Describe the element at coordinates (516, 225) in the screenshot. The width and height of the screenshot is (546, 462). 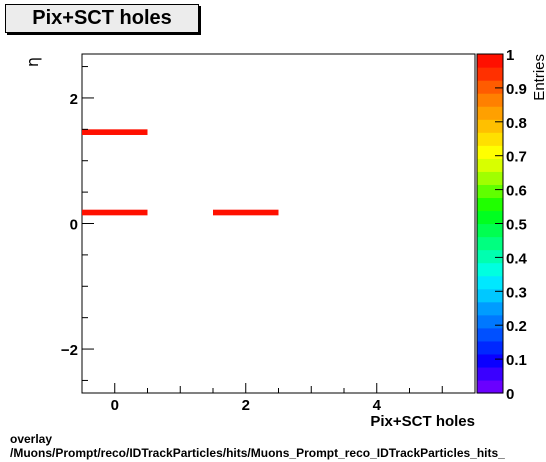
I see `palette-tick-label: 0.5` at that location.